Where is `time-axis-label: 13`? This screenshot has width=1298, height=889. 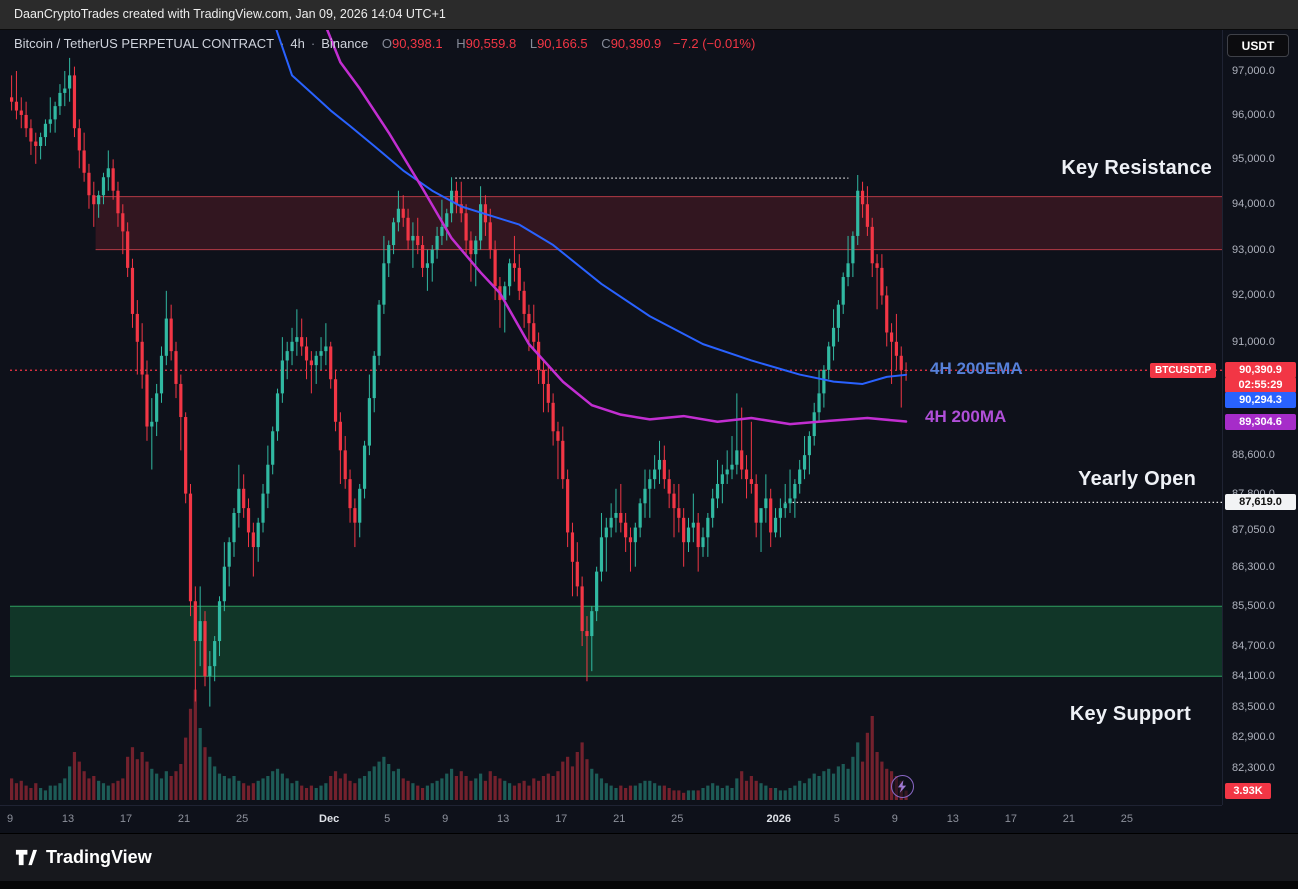
time-axis-label: 13 is located at coordinates (68, 819).